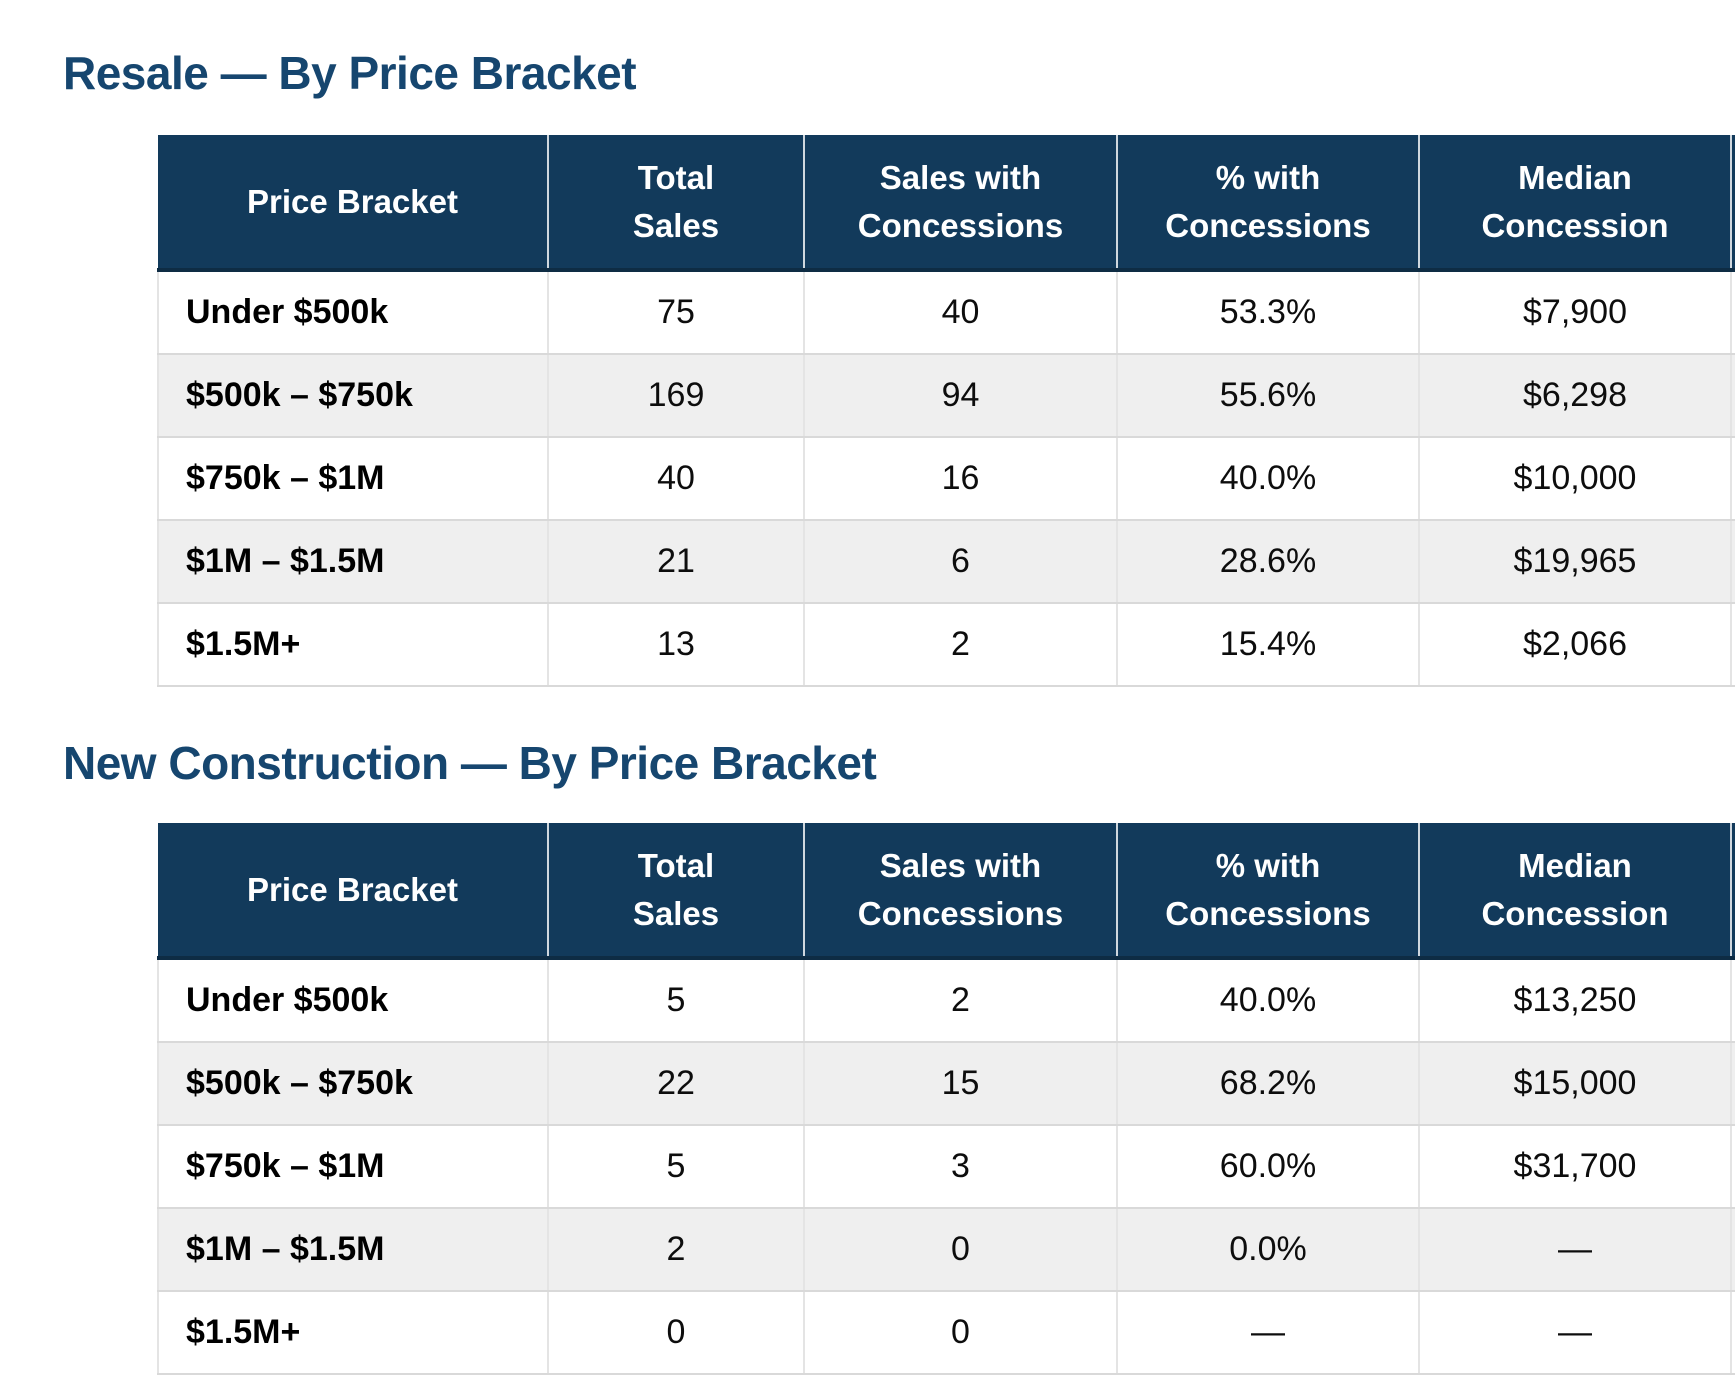 The image size is (1735, 1377). I want to click on table-cell: $7,900, so click(1575, 312).